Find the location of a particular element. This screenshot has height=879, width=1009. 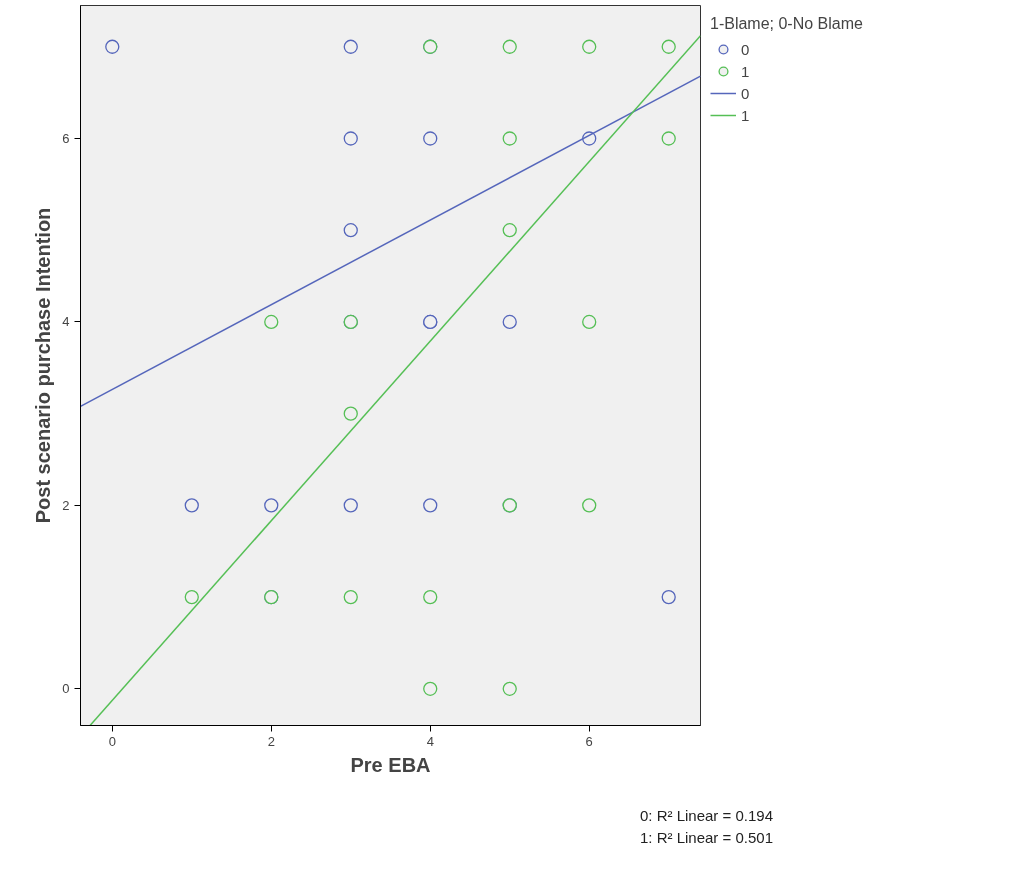

y-tick-label: 6 is located at coordinates (66, 138).